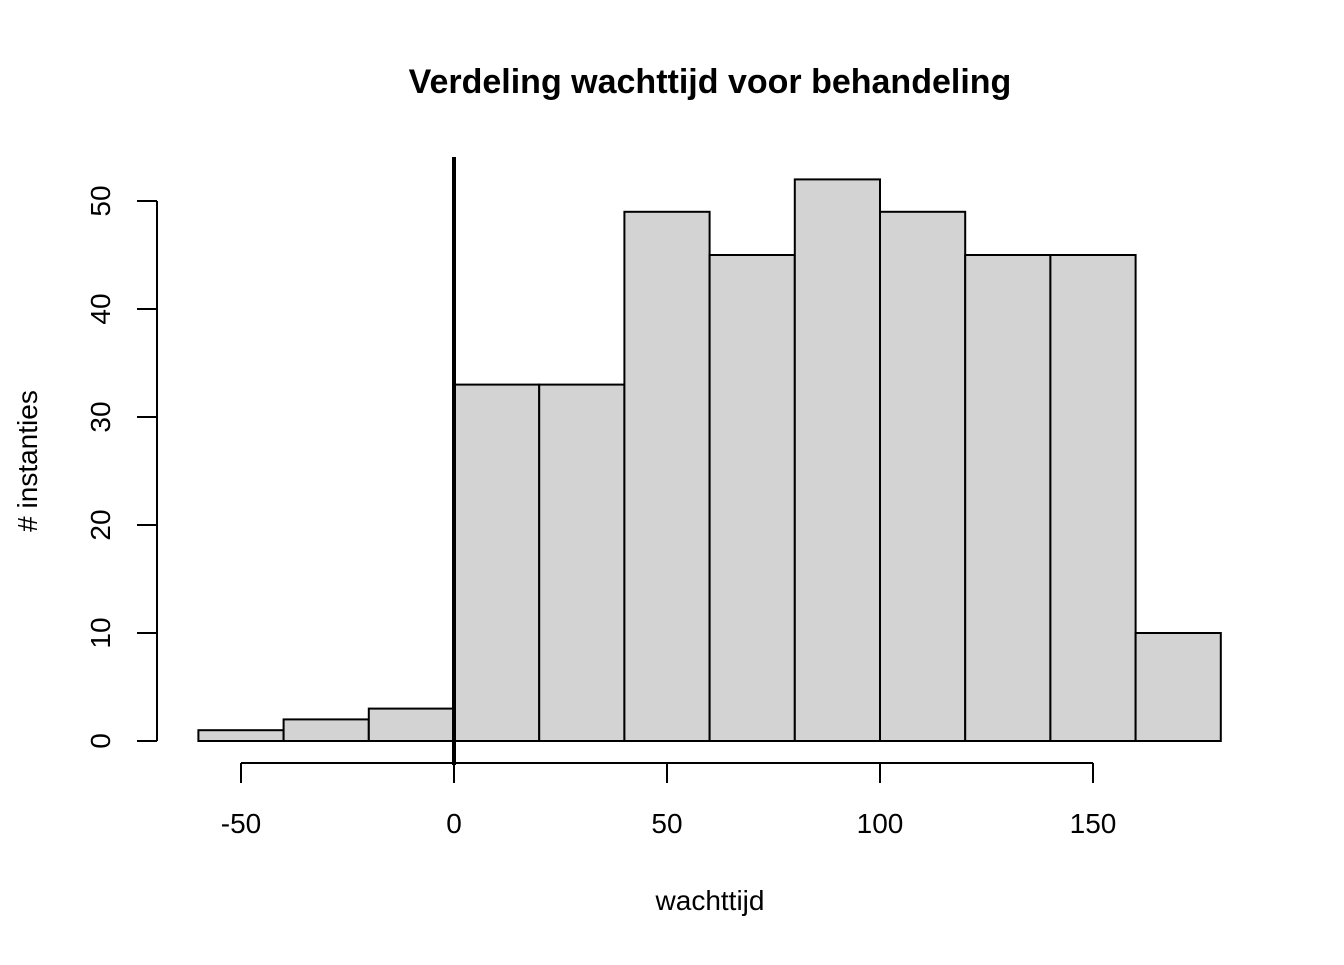 This screenshot has width=1344, height=965. Describe the element at coordinates (100, 200) in the screenshot. I see `y-tick-label: 50` at that location.